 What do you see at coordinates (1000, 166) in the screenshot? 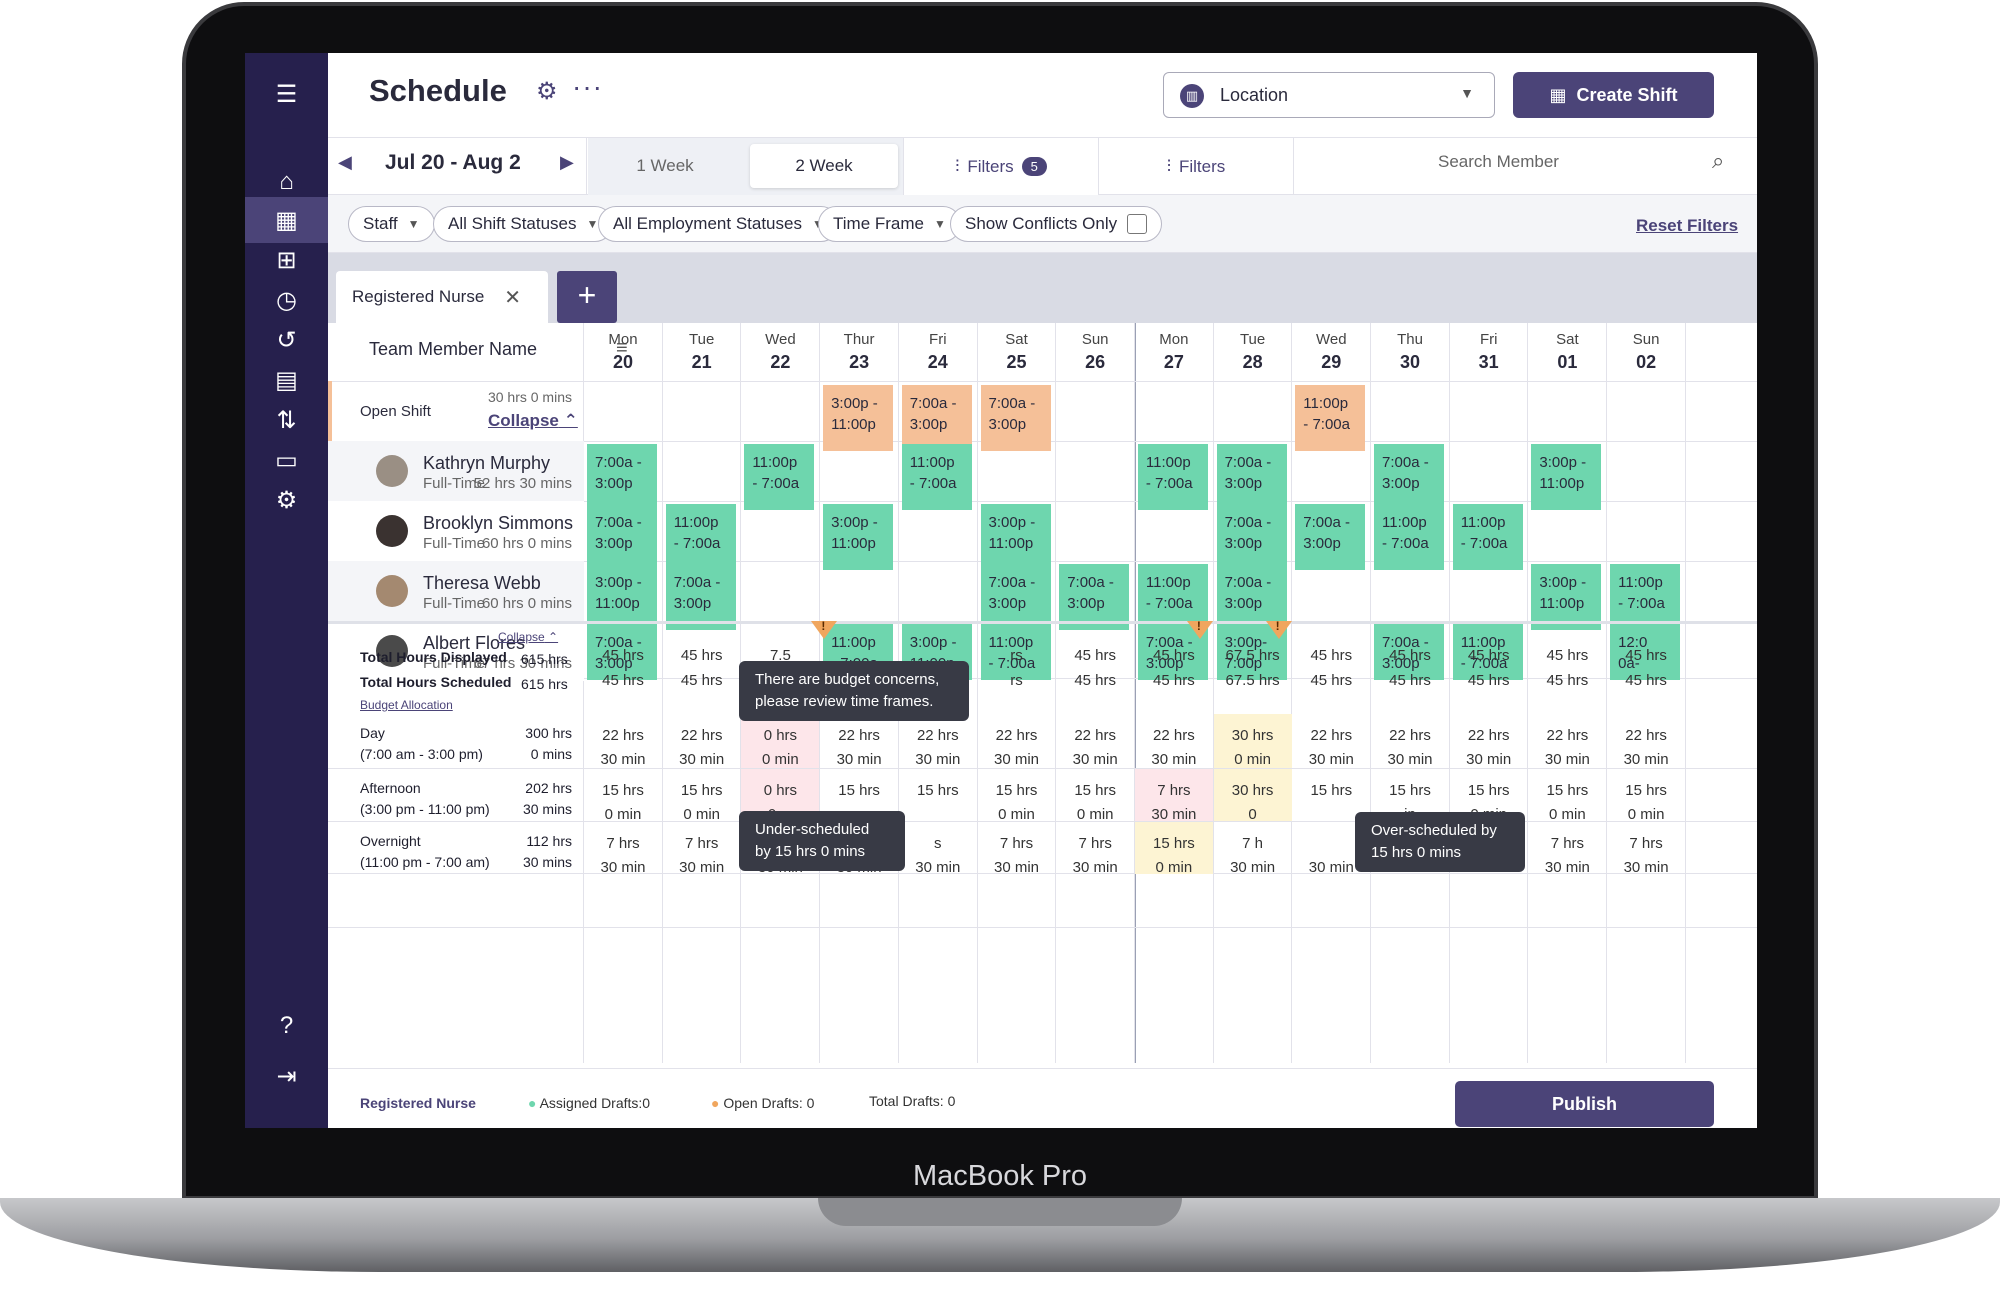
I see `filters-button: ⫶ Filters 5` at bounding box center [1000, 166].